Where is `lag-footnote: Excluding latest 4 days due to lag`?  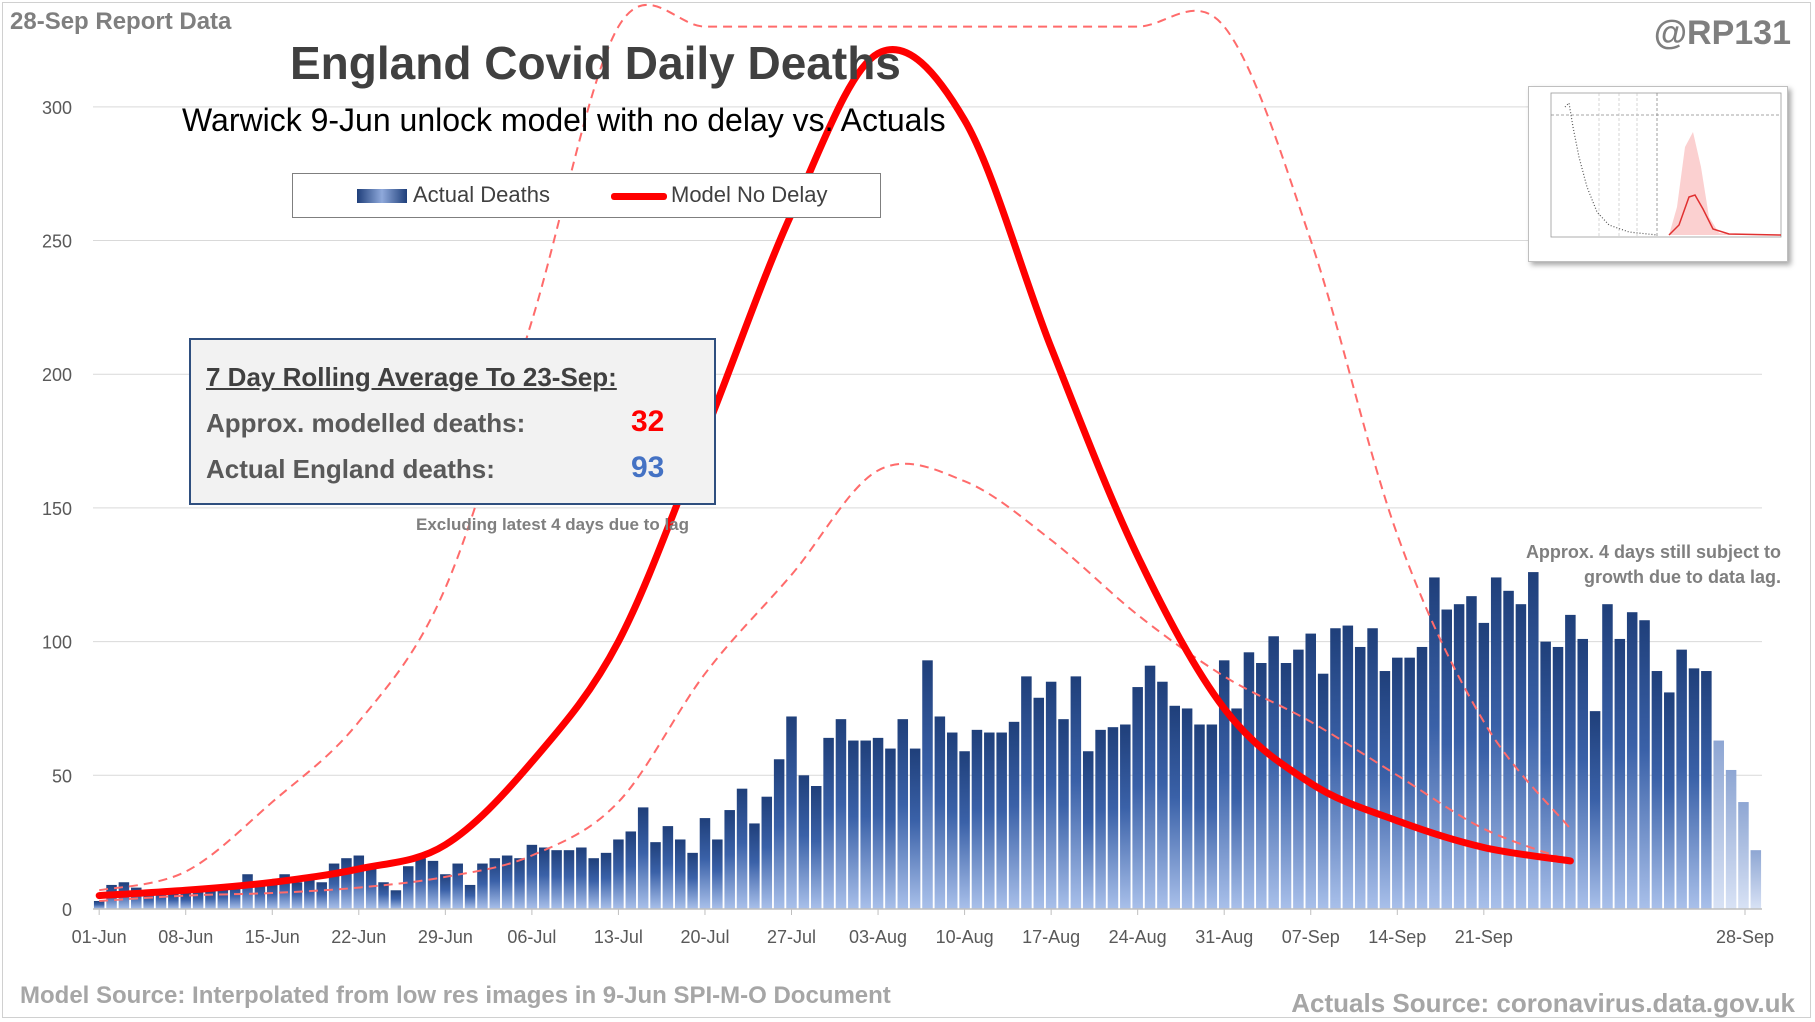
lag-footnote: Excluding latest 4 days due to lag is located at coordinates (553, 524).